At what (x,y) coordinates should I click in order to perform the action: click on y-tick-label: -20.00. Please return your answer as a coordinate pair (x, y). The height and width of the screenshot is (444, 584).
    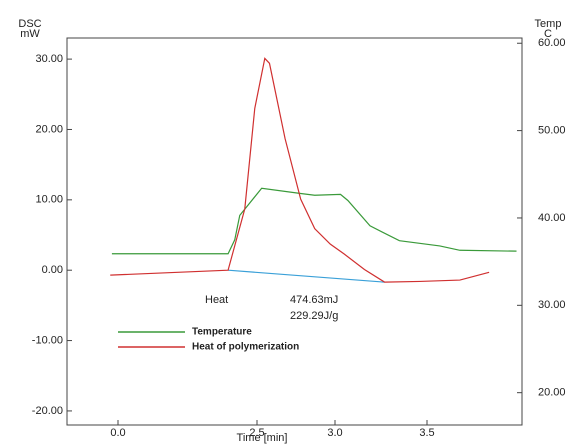
    Looking at the image, I should click on (47, 411).